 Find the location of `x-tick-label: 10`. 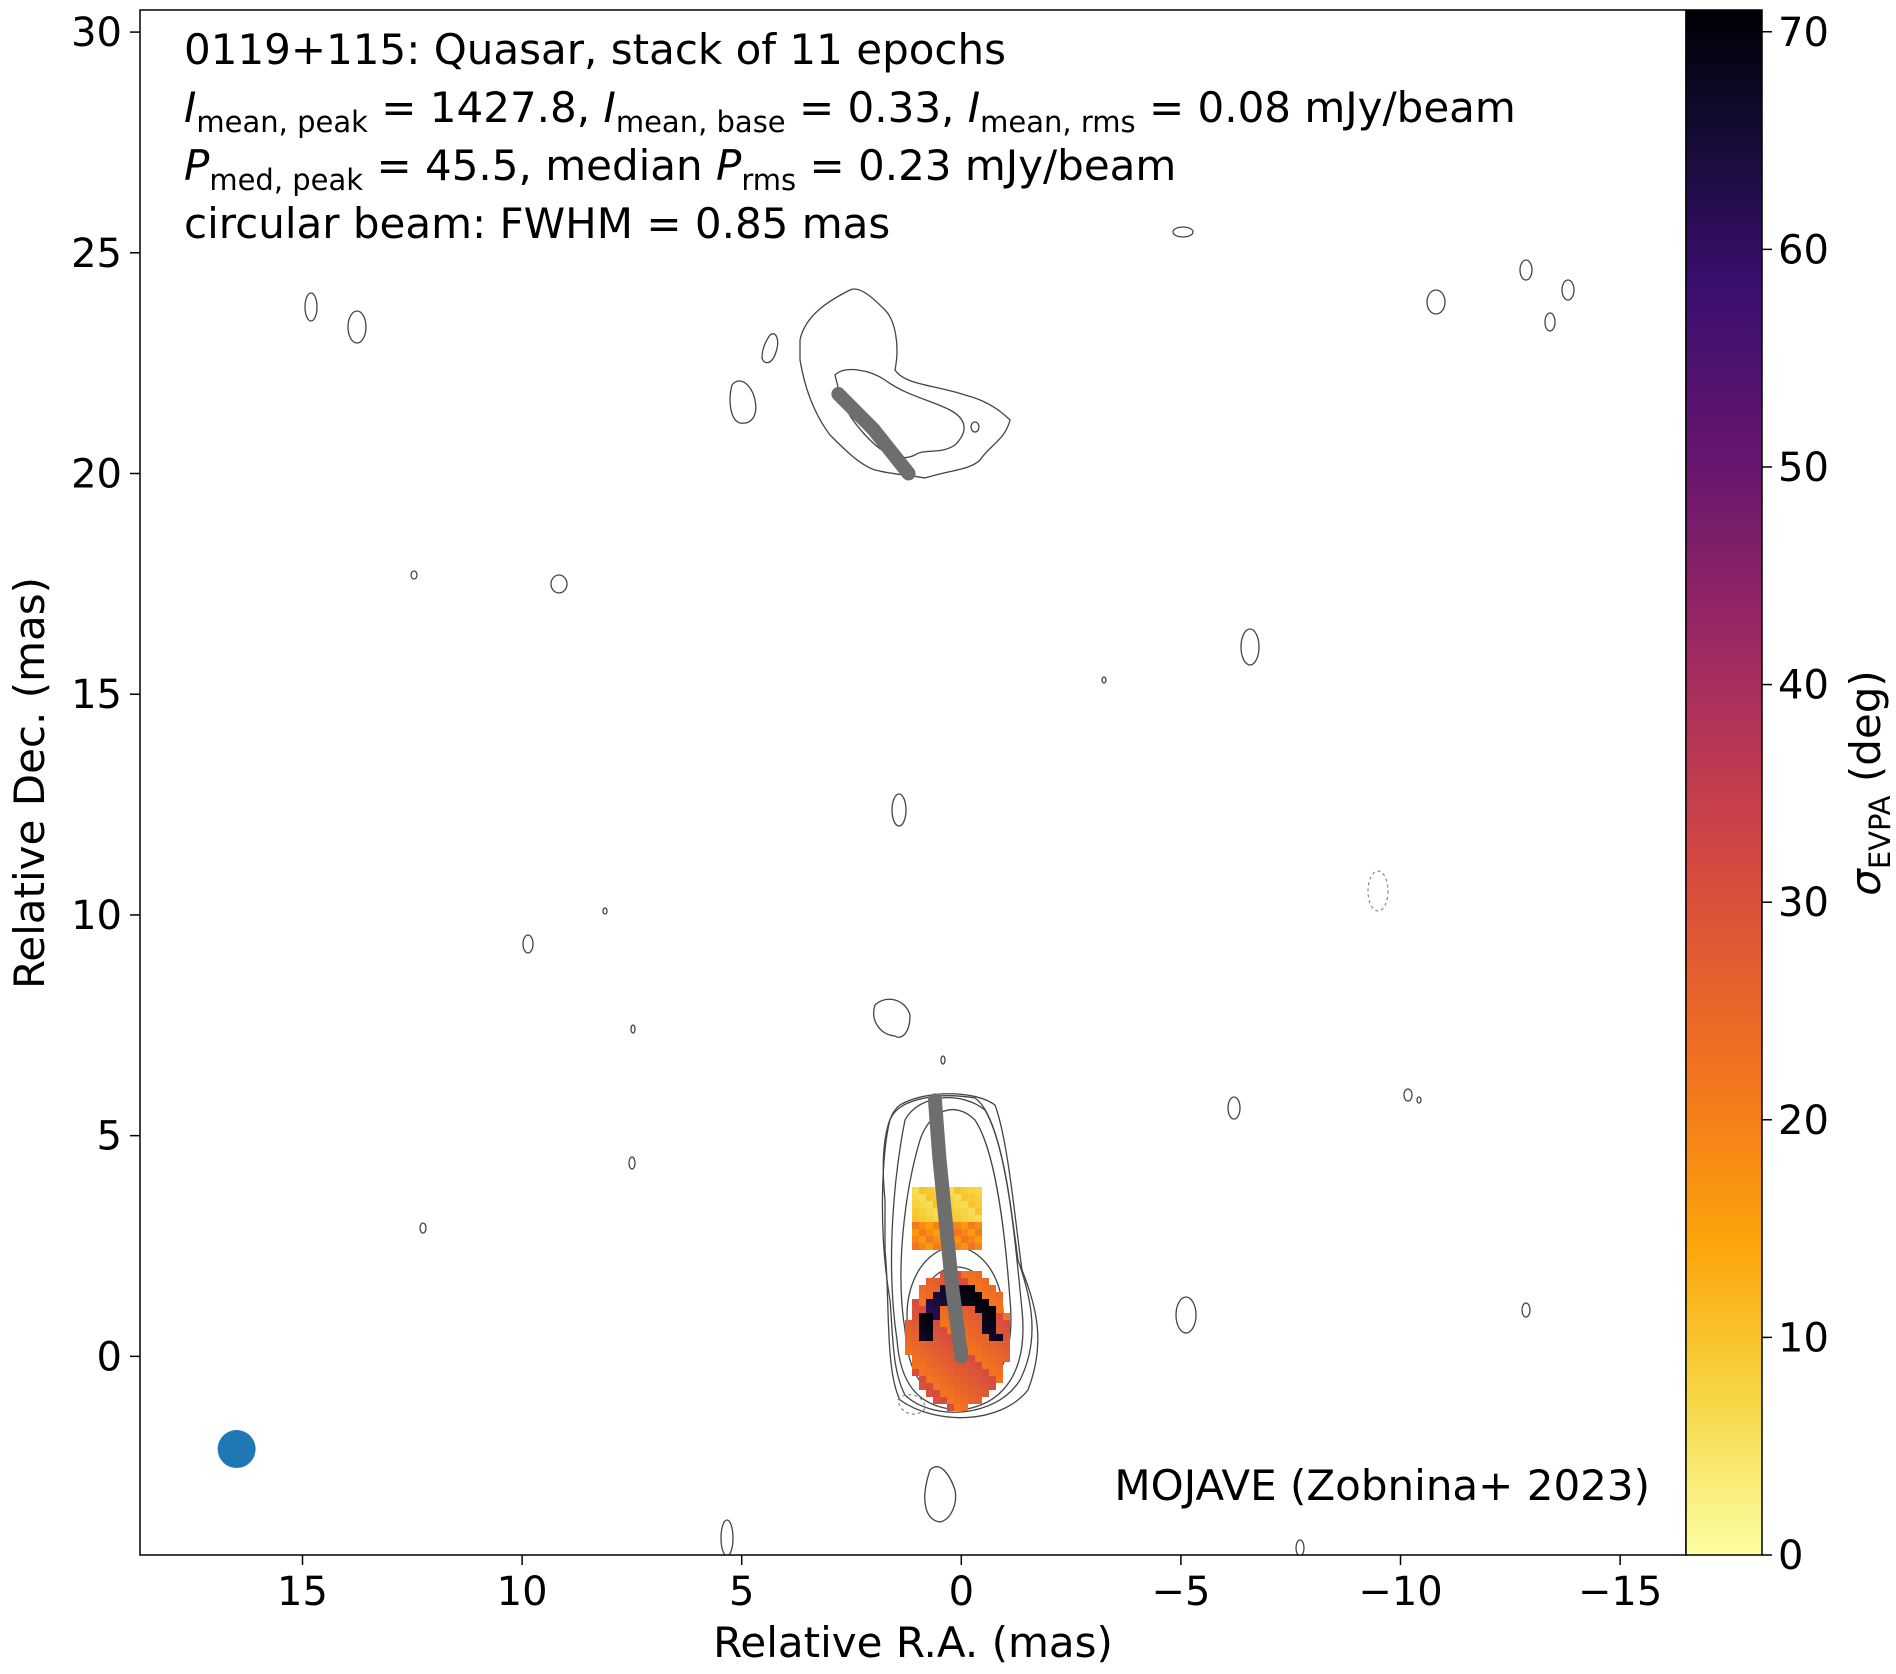

x-tick-label: 10 is located at coordinates (522, 1592).